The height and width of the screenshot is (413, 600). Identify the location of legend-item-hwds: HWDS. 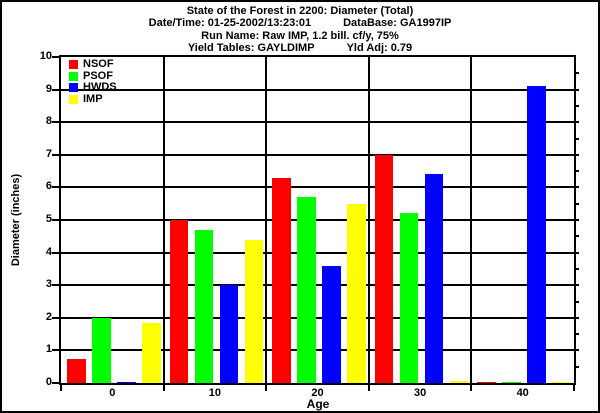
(93, 88).